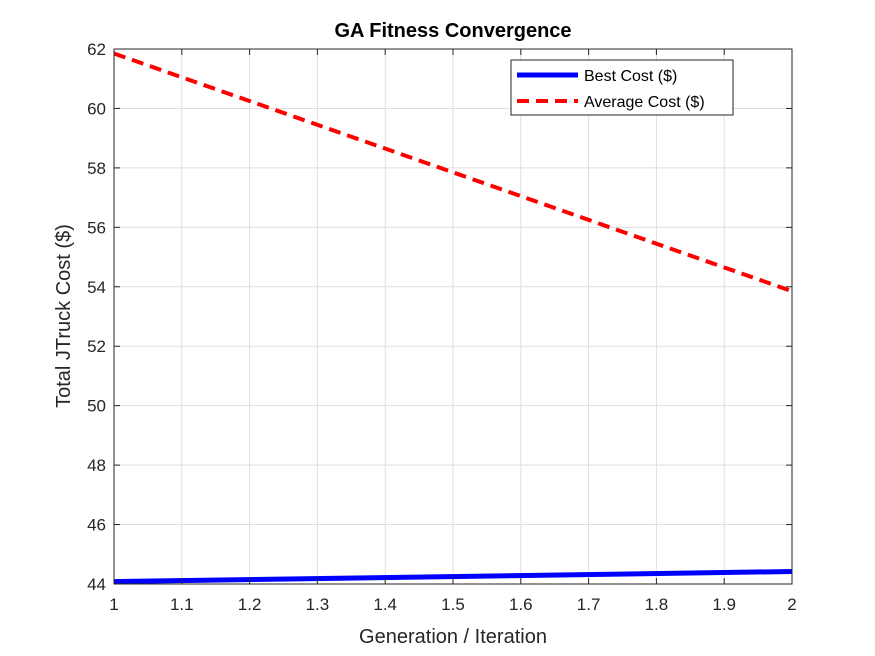 The image size is (875, 656). Describe the element at coordinates (96, 406) in the screenshot. I see `y-tick-label: 50` at that location.